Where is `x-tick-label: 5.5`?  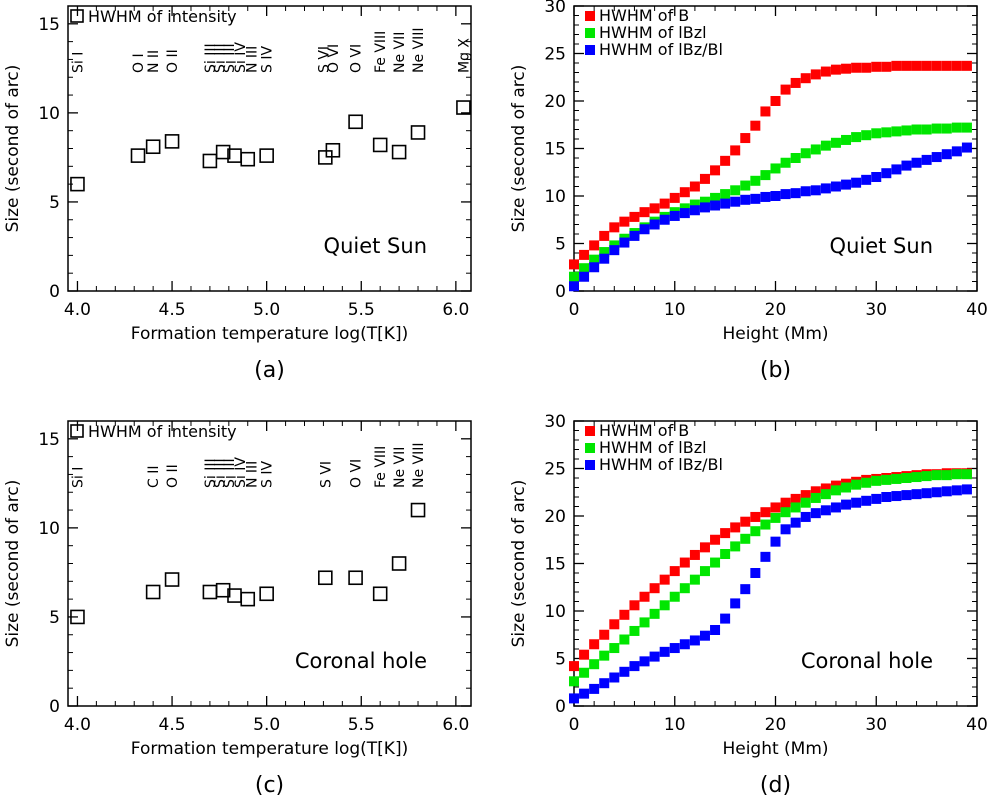
x-tick-label: 5.5 is located at coordinates (361, 725).